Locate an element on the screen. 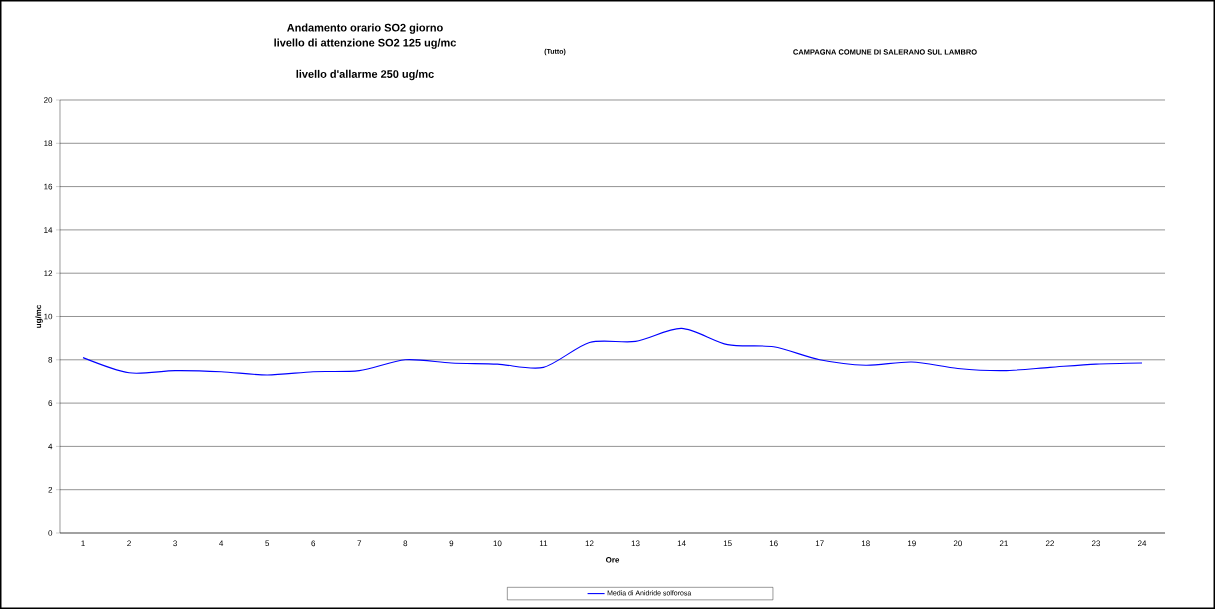 The width and height of the screenshot is (1215, 609). chart-subtitle: livello di attenzione SO2 125 ug/mc is located at coordinates (365, 43).